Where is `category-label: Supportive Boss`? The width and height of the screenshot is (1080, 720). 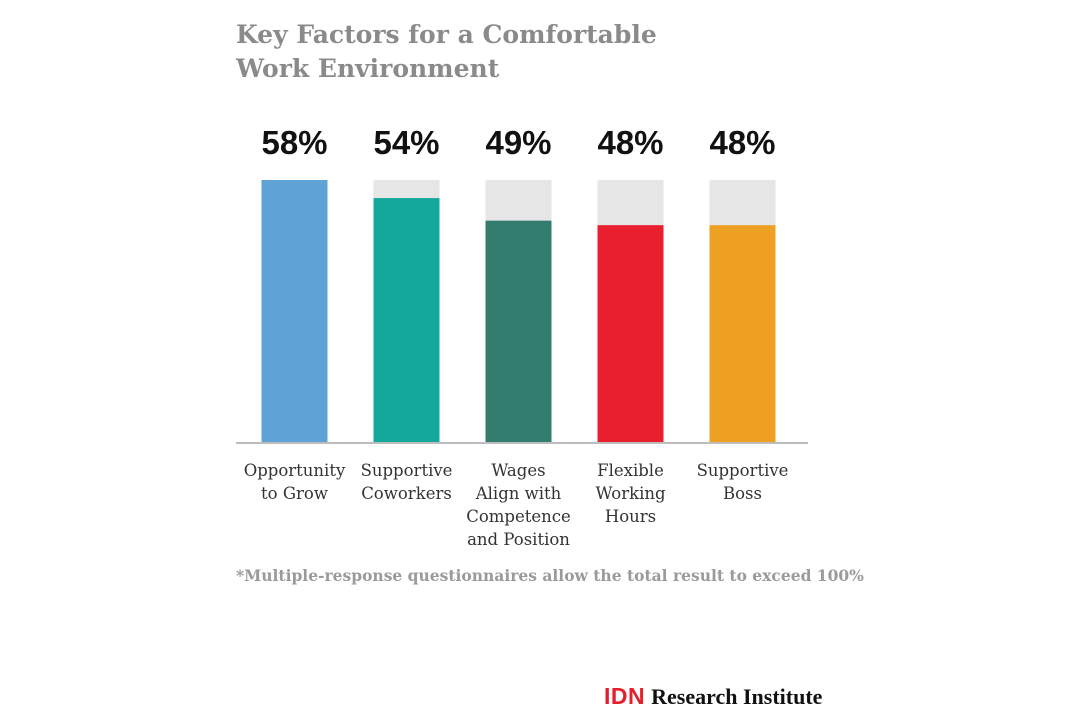 category-label: Supportive Boss is located at coordinates (743, 482).